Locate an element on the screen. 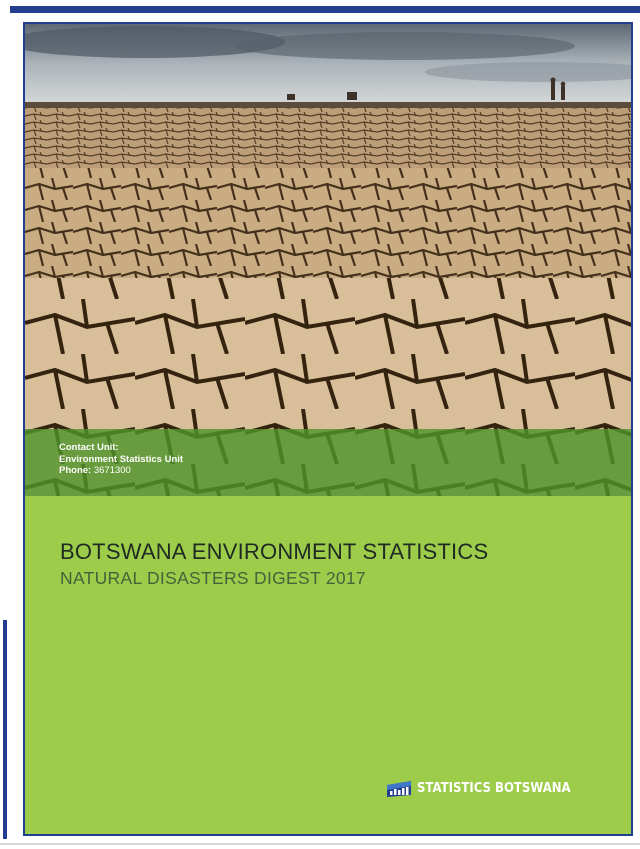 The image size is (640, 849). report-title: BOTSWANA ENVIRONMENT STATISTICS is located at coordinates (274, 551).